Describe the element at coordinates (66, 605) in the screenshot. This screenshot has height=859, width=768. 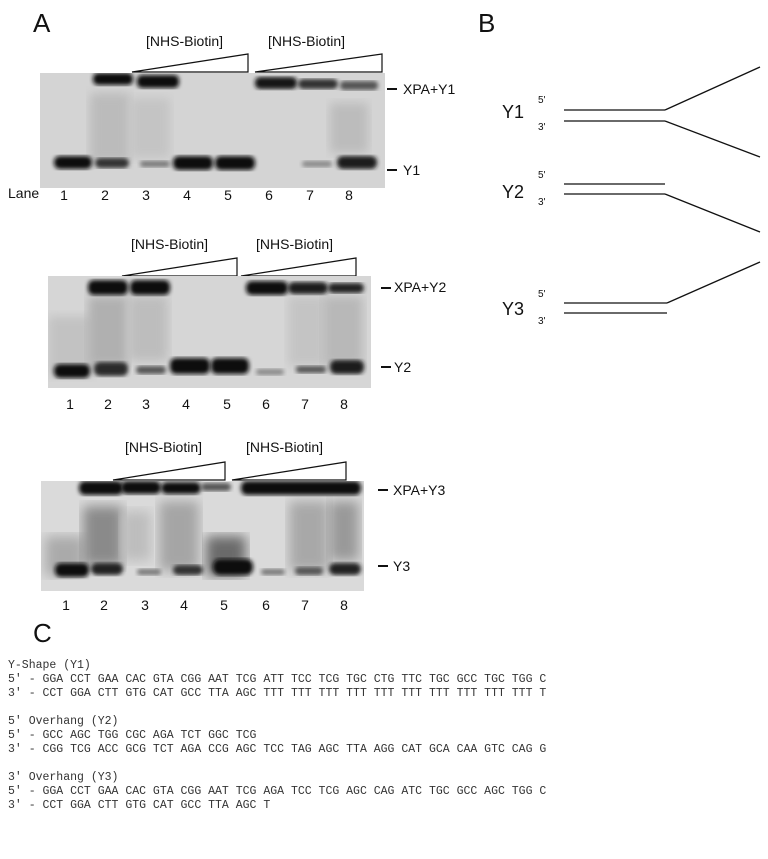
I see `gel3-lane-1: 1` at that location.